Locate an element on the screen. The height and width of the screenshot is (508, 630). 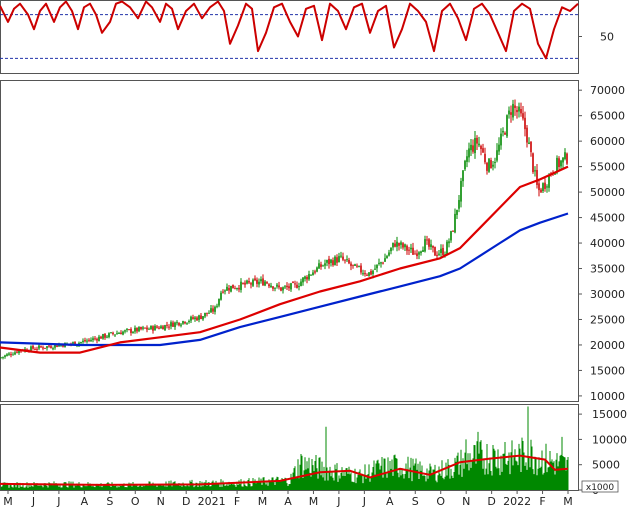
x-tick-label: O is located at coordinates (440, 501).